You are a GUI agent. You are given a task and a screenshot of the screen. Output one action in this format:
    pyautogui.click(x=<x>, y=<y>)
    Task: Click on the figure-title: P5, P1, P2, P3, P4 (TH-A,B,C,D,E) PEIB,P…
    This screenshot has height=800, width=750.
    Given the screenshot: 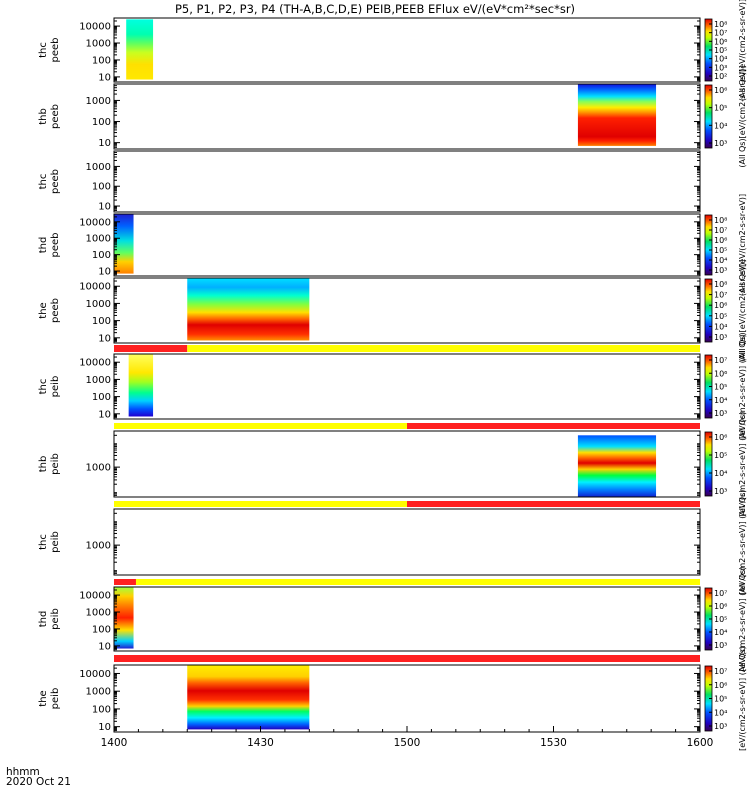 What is the action you would take?
    pyautogui.click(x=375, y=9)
    